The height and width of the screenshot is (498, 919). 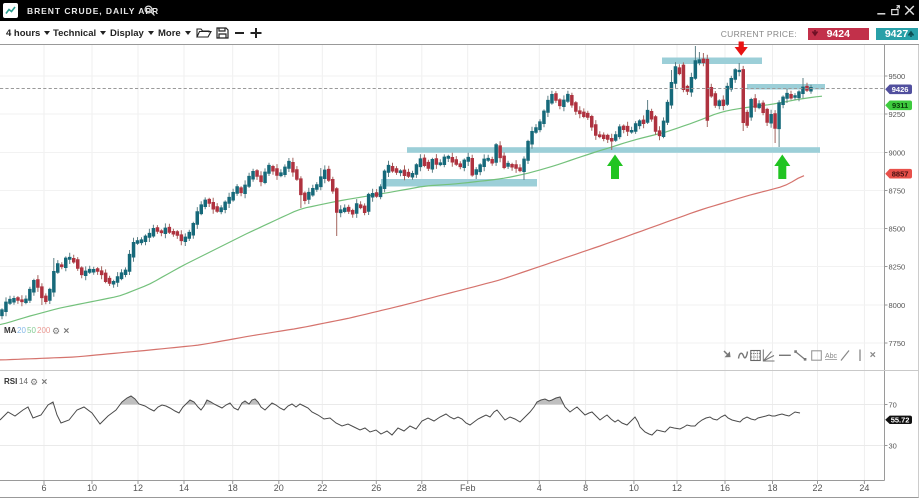 What do you see at coordinates (897, 190) in the screenshot?
I see `svg-text: 8750` at bounding box center [897, 190].